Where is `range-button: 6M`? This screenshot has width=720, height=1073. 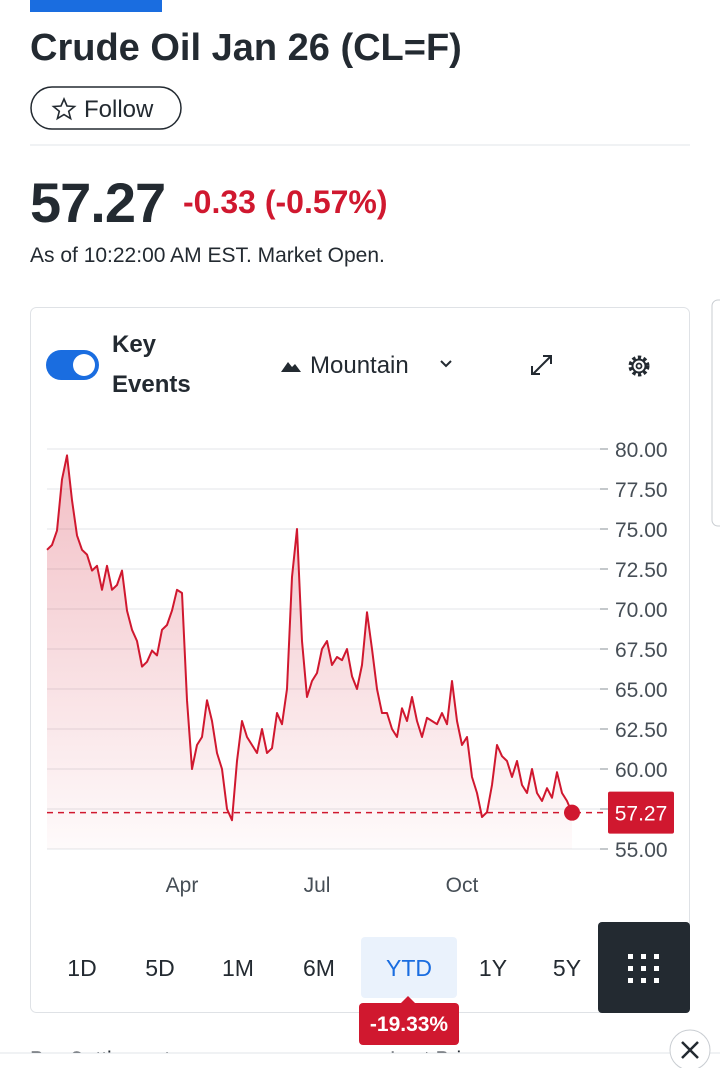 range-button: 6M is located at coordinates (319, 968).